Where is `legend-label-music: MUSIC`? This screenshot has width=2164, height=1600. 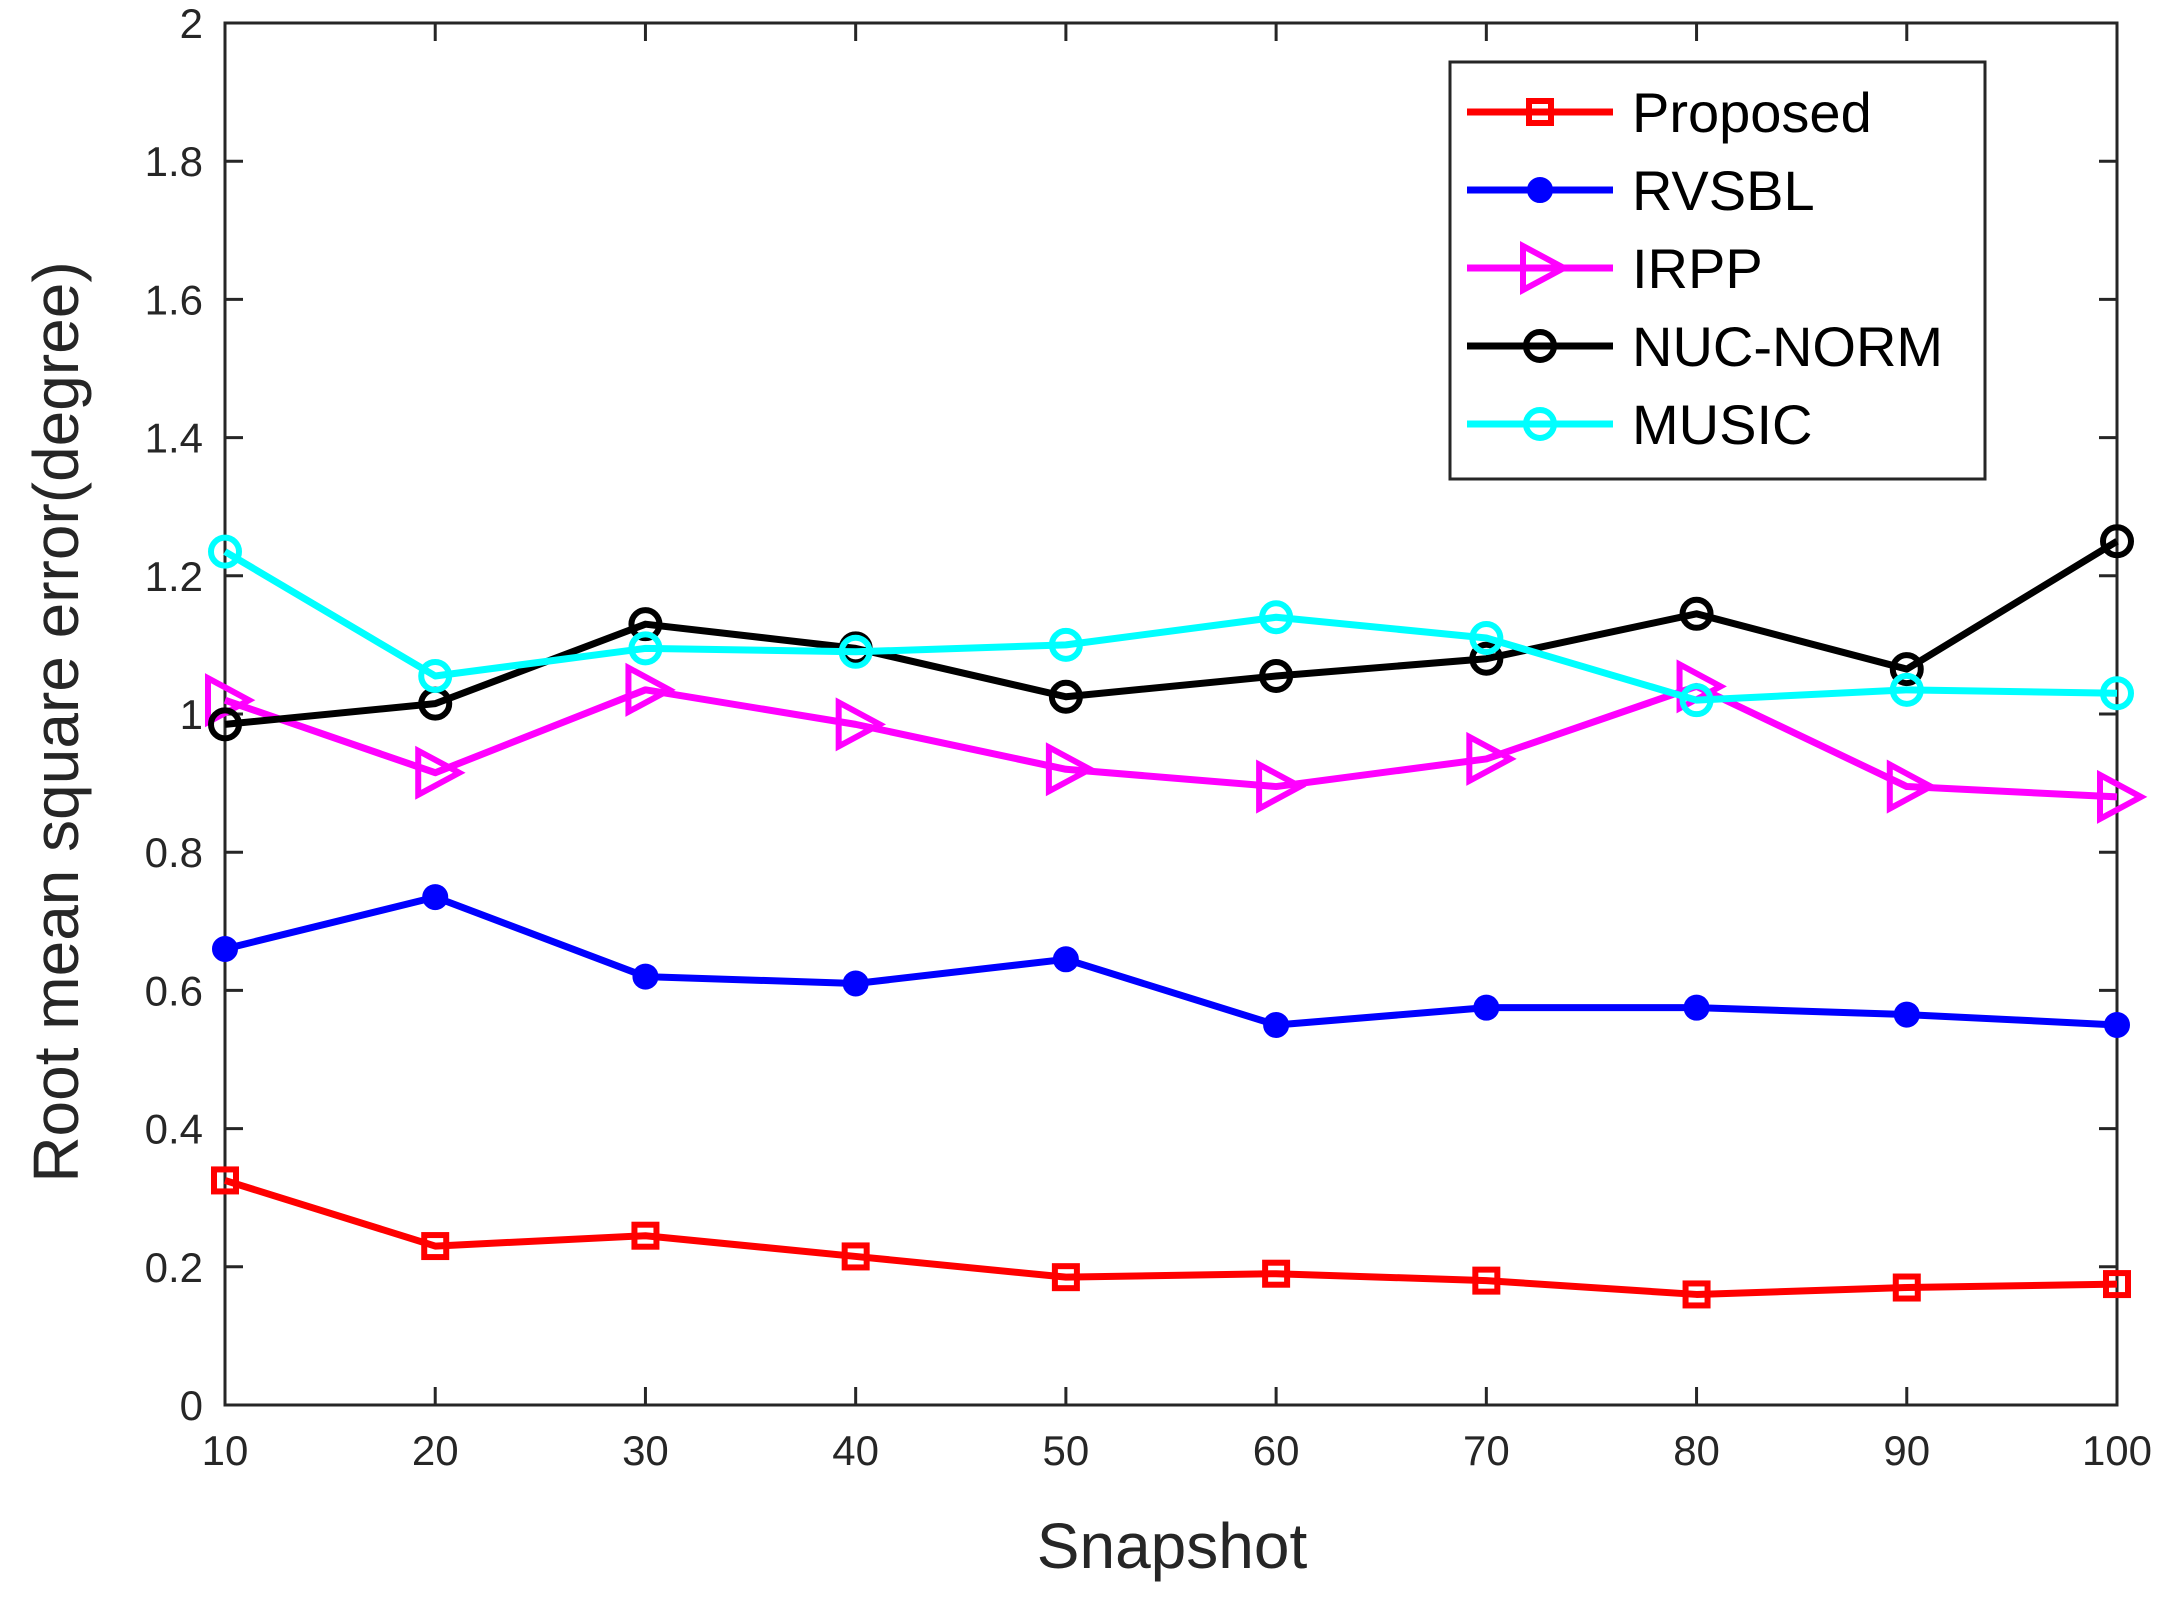 legend-label-music: MUSIC is located at coordinates (1722, 424).